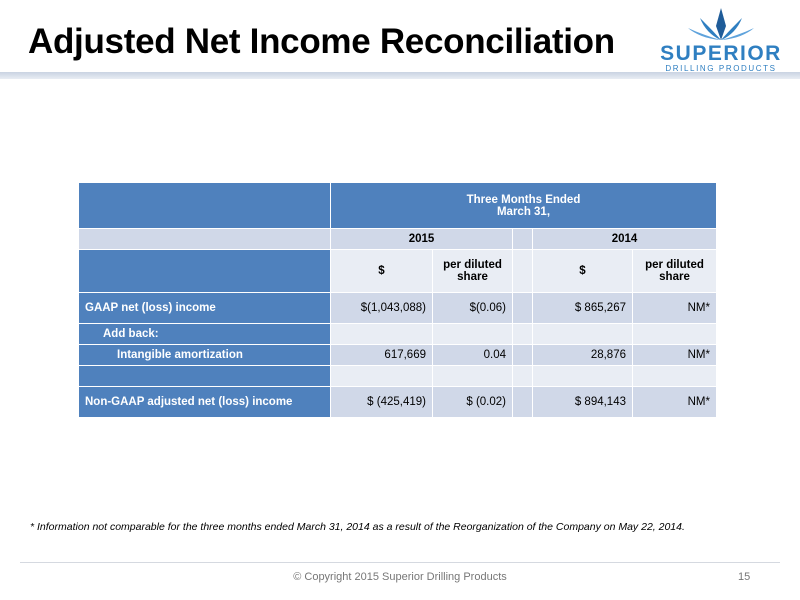 This screenshot has width=800, height=600. Describe the element at coordinates (421, 239) in the screenshot. I see `year-2015: 2015` at that location.